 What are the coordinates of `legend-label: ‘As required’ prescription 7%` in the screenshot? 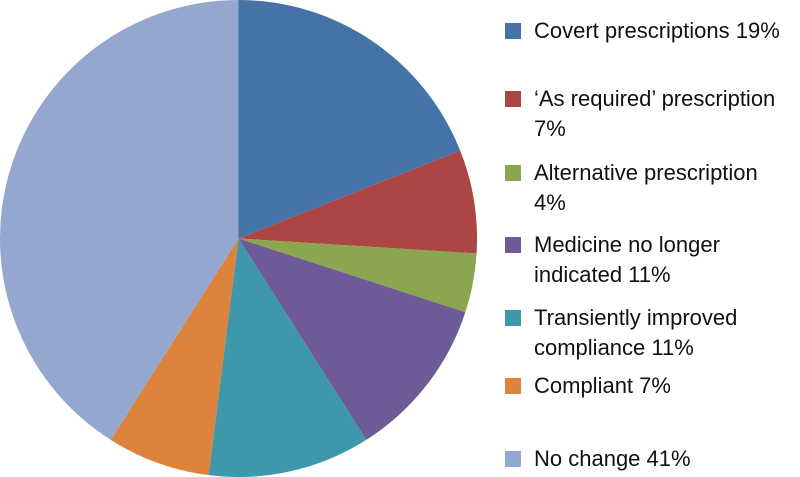 It's located at (655, 113).